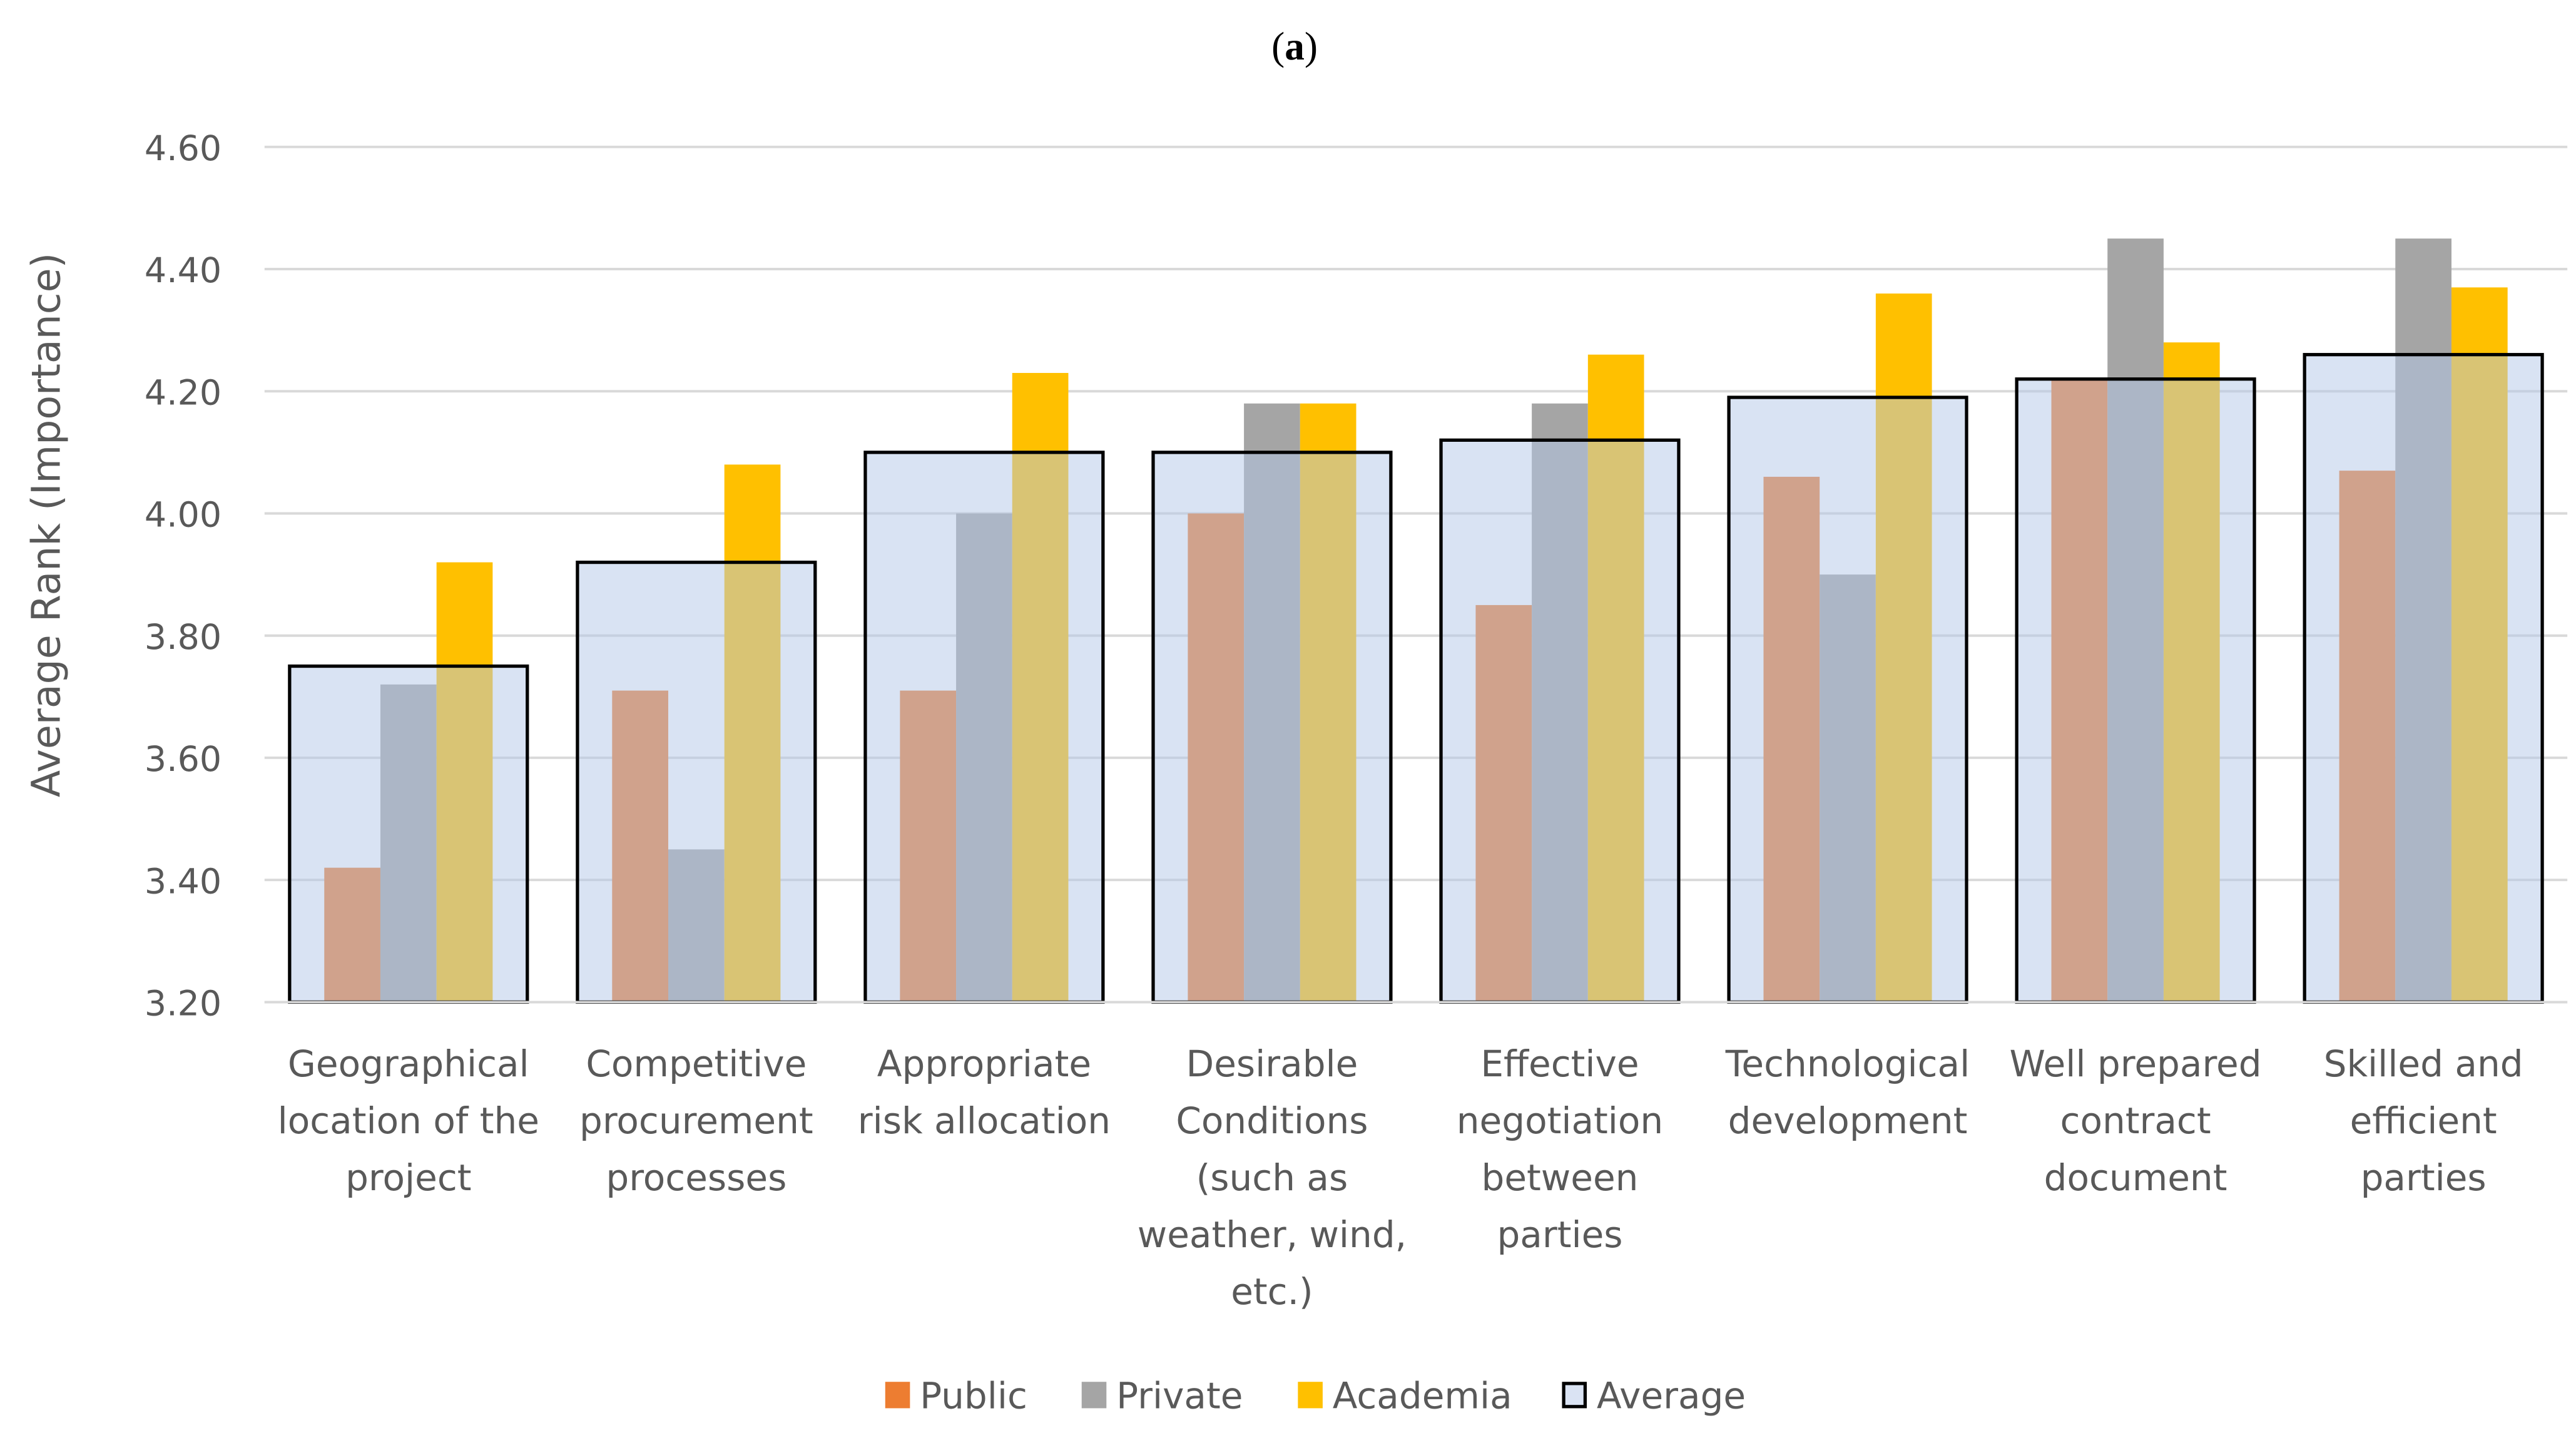 This screenshot has height=1433, width=2576. I want to click on legend-label: Academia, so click(1422, 1395).